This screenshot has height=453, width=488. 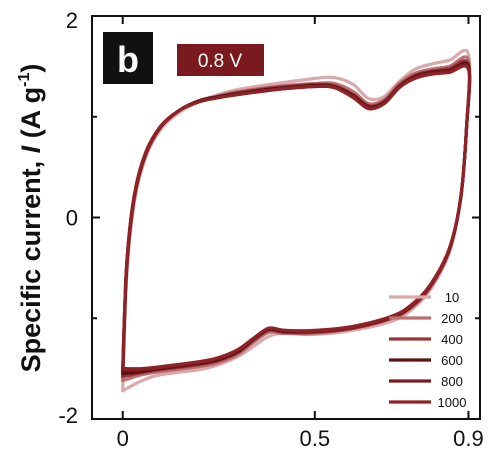 What do you see at coordinates (68, 415) in the screenshot?
I see `y-tick-label: -2` at bounding box center [68, 415].